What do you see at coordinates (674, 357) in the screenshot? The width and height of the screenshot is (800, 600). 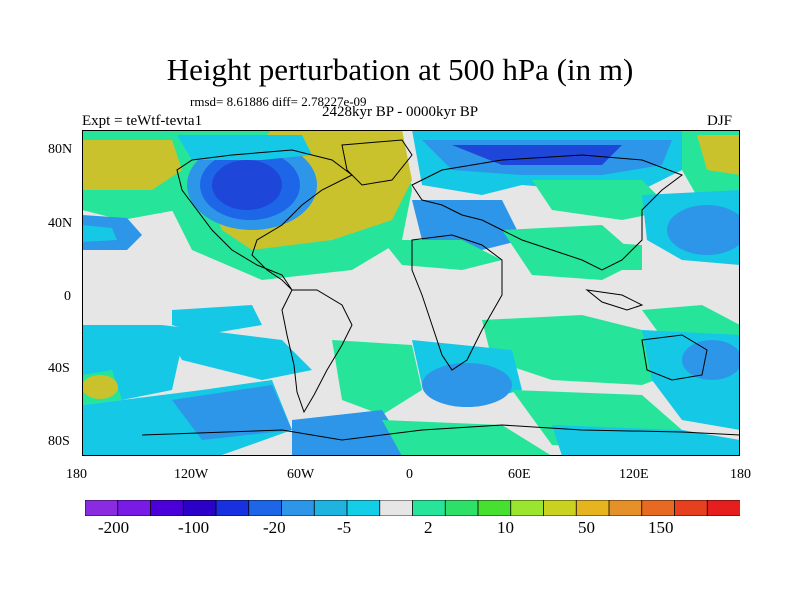 I see `coastline-australia` at bounding box center [674, 357].